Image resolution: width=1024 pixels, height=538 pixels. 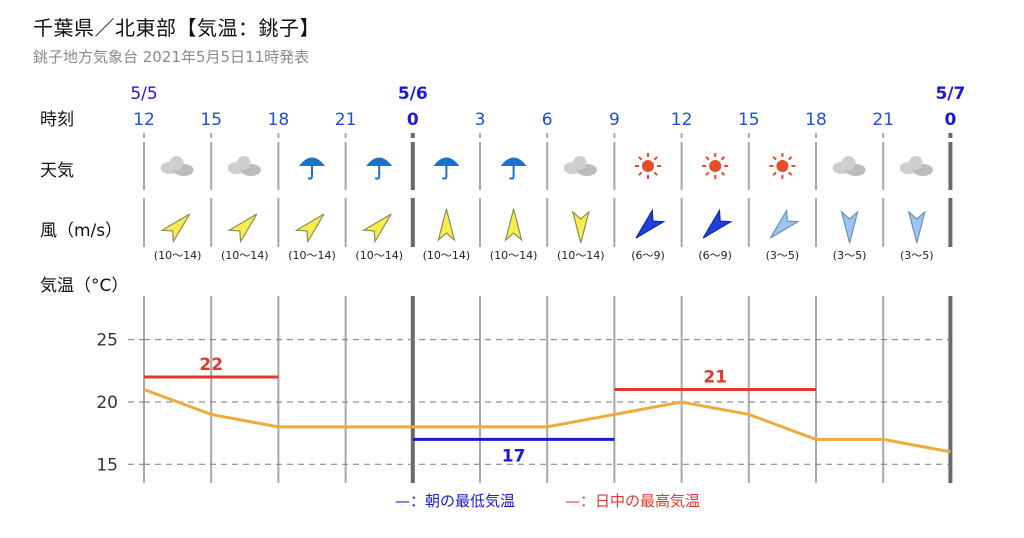 I want to click on page-subtitle: 銚子地方気象台 2021年5月5日11時発表, so click(x=171, y=57).